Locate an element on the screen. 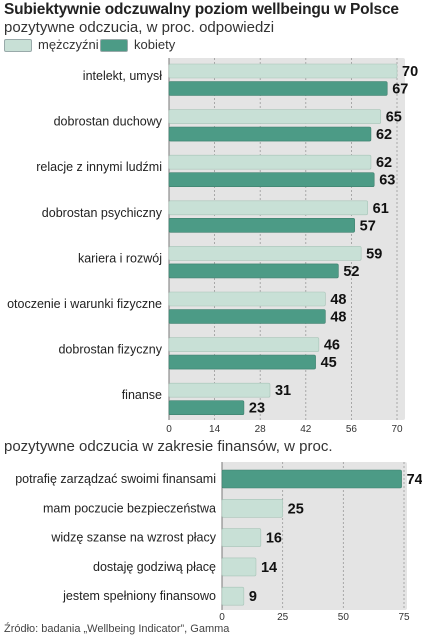  chart1-category-label: dobrostan duchowy is located at coordinates (108, 122).